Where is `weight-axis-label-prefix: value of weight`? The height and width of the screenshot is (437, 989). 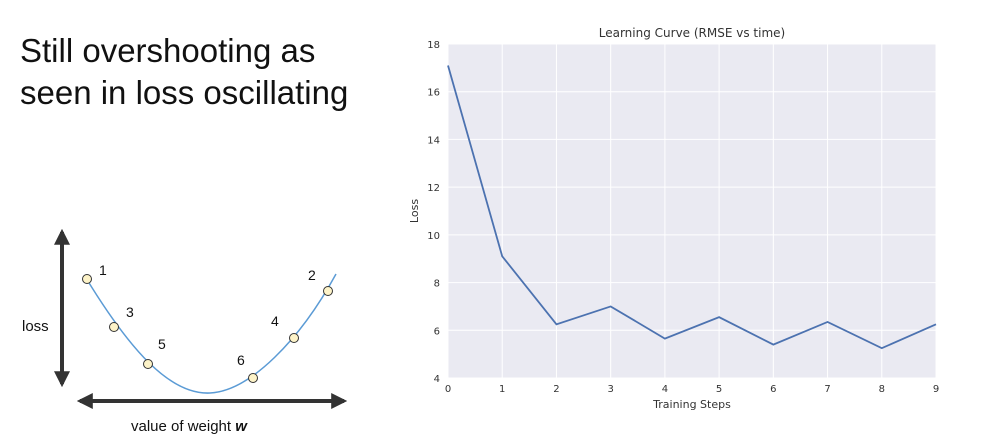 weight-axis-label-prefix: value of weight is located at coordinates (183, 426).